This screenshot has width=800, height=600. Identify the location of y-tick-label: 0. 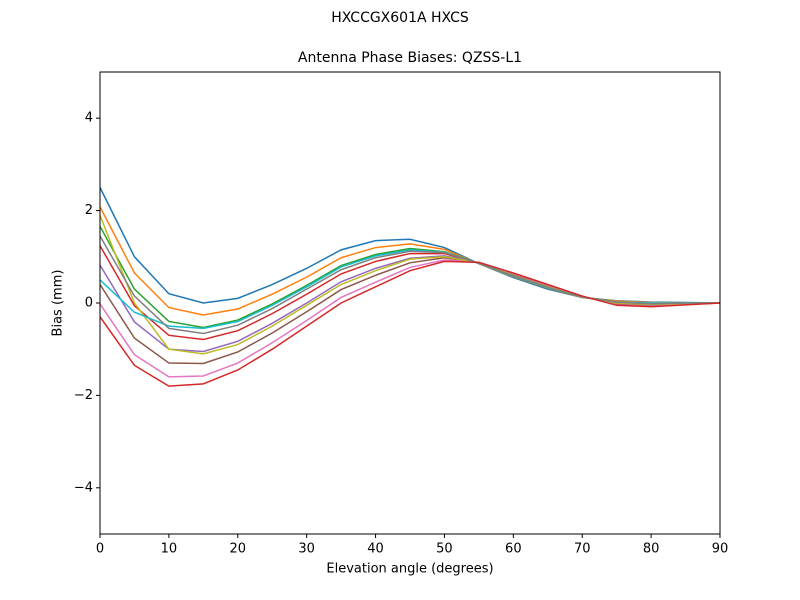
(89, 303).